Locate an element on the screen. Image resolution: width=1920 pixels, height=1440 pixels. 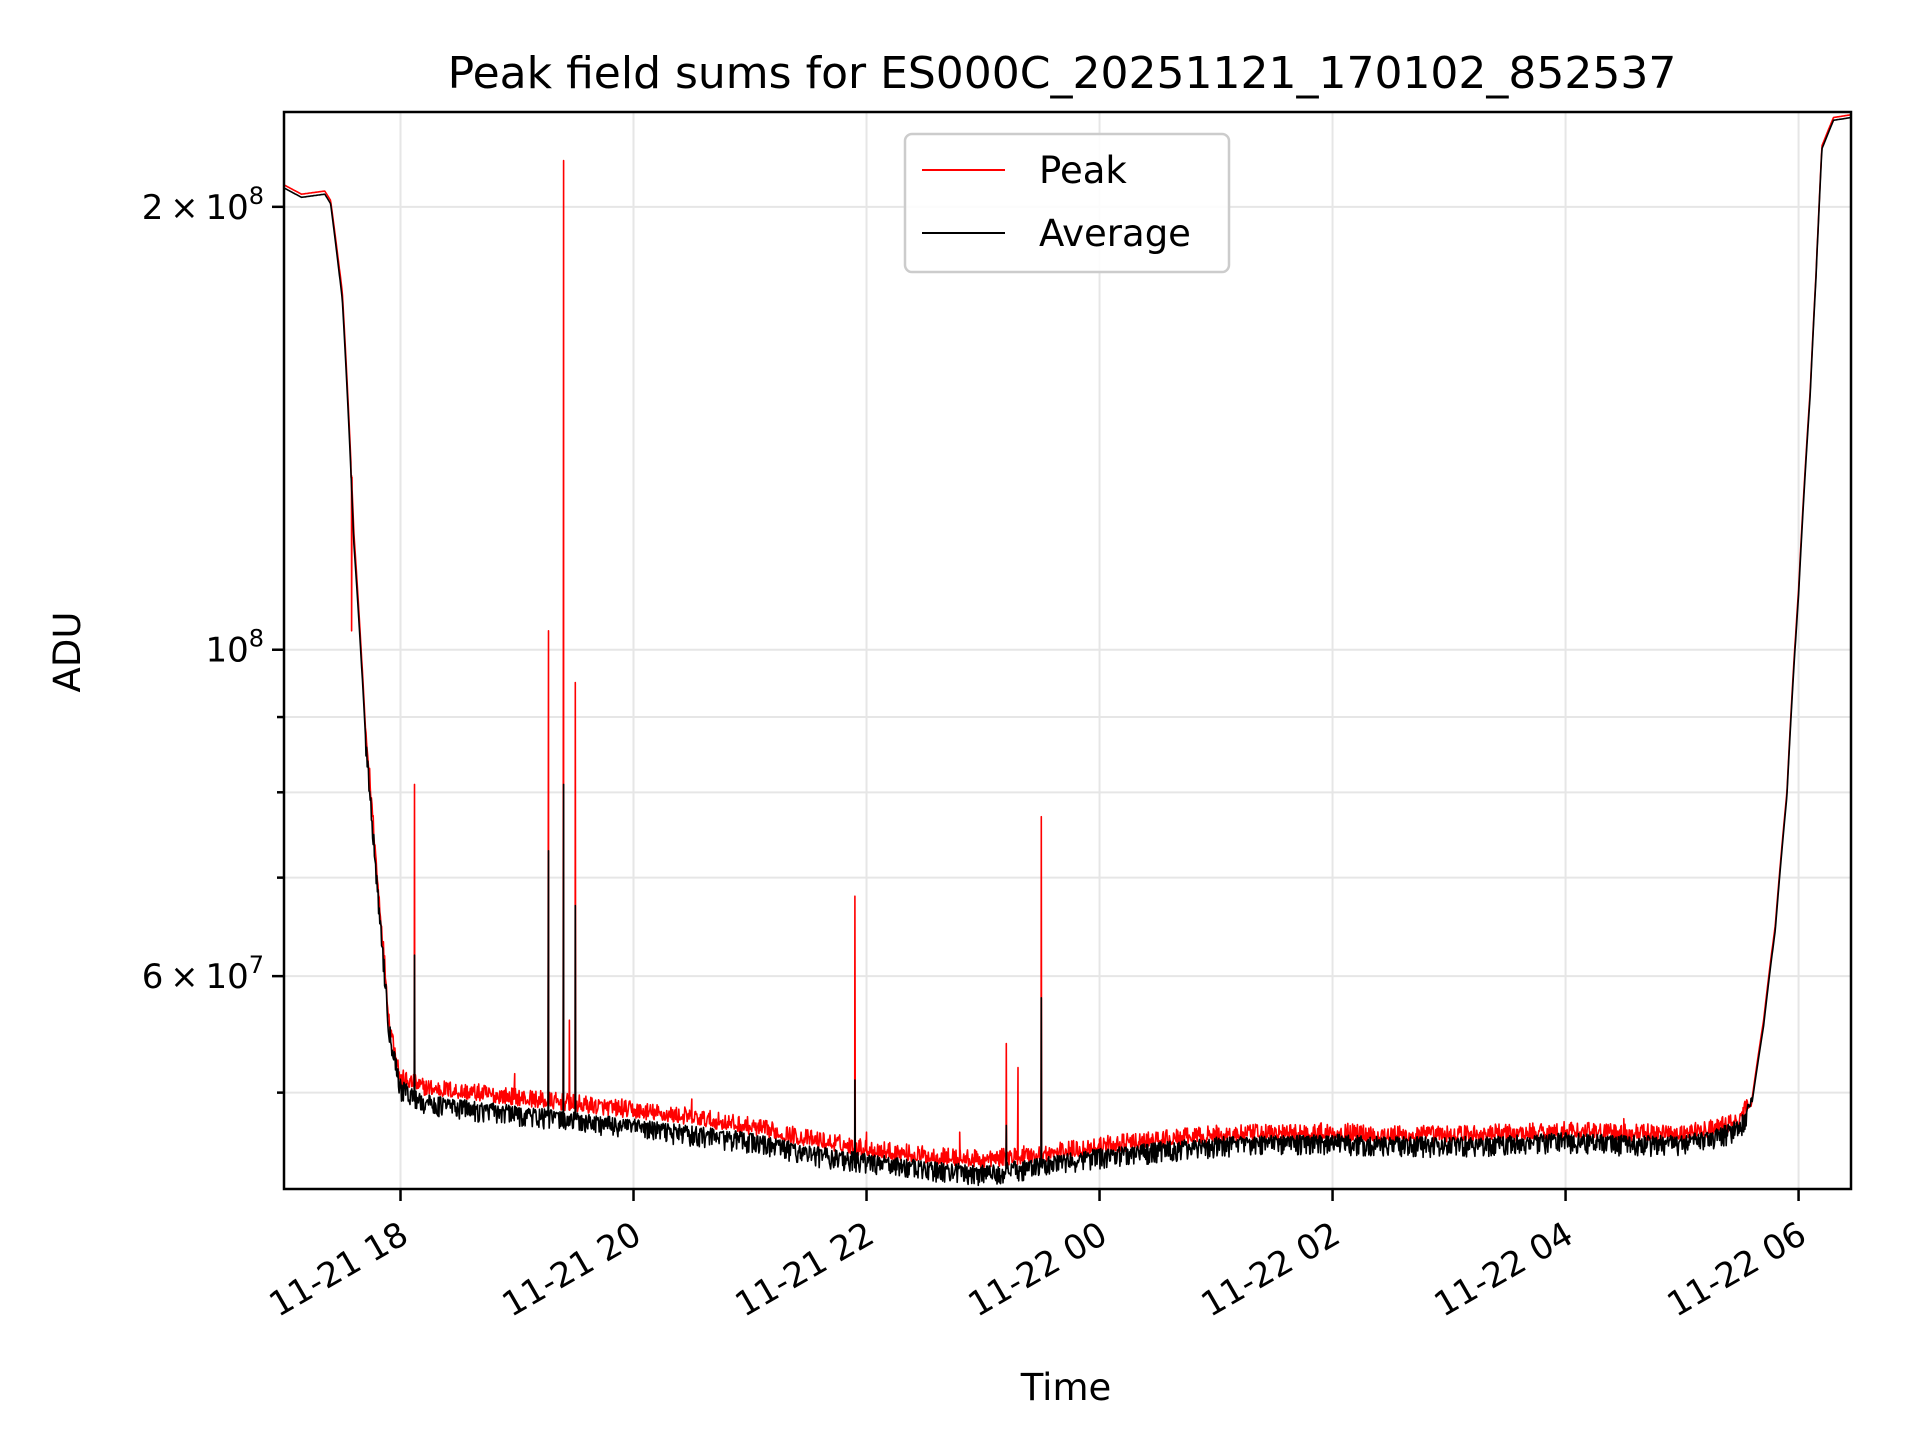
x-axis-label: Time is located at coordinates (1066, 1387).